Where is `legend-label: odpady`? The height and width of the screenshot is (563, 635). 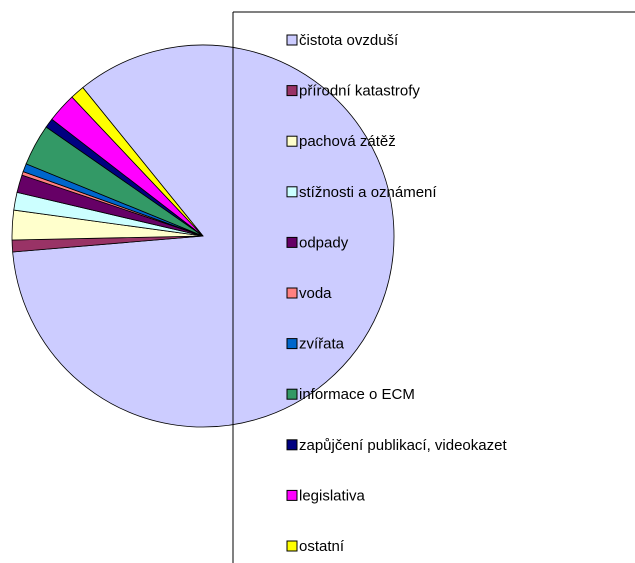 legend-label: odpady is located at coordinates (324, 242).